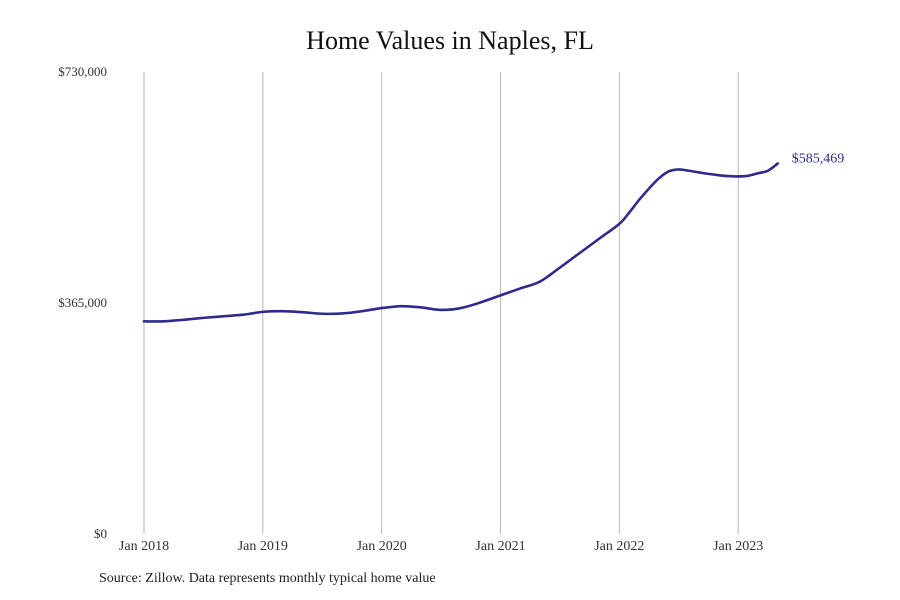 The width and height of the screenshot is (900, 600). What do you see at coordinates (450, 40) in the screenshot?
I see `chart-title: Home Values in Naples, FL` at bounding box center [450, 40].